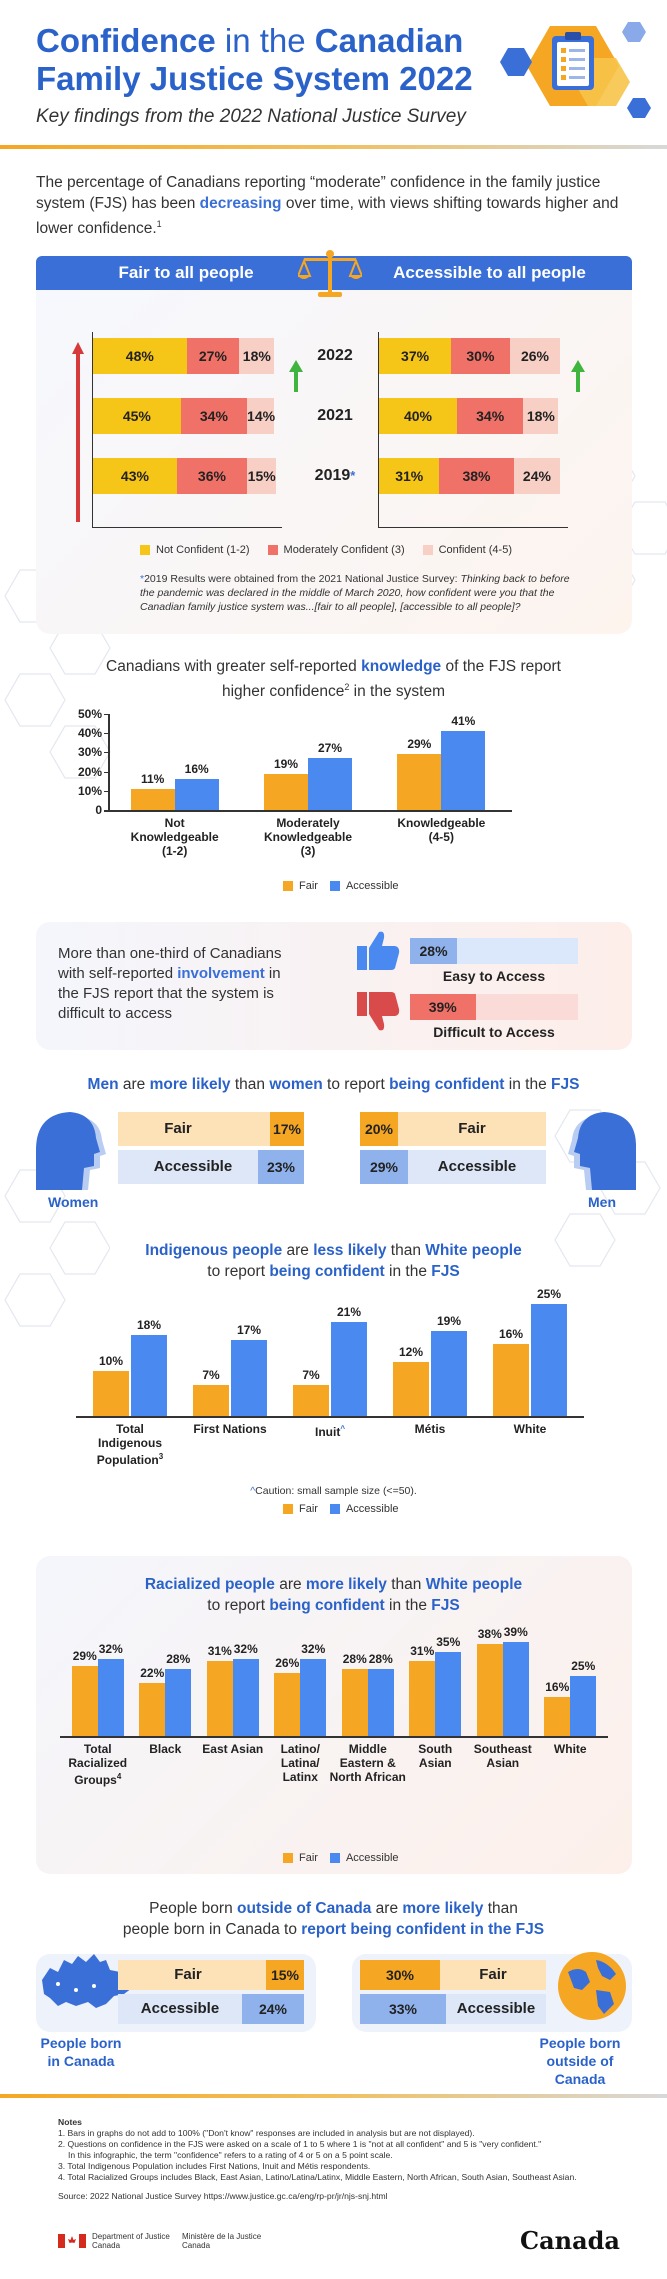 The height and width of the screenshot is (2279, 667). Describe the element at coordinates (496, 2008) in the screenshot. I see `outside-acc-label: Accessible` at that location.